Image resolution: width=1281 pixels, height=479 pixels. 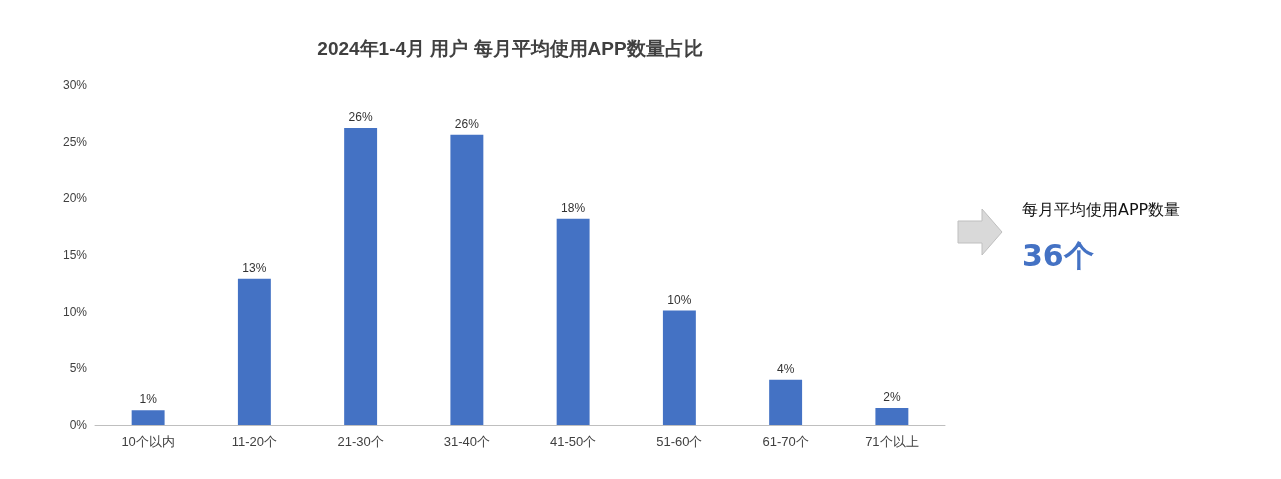 I want to click on data-label: 10%, so click(x=679, y=299).